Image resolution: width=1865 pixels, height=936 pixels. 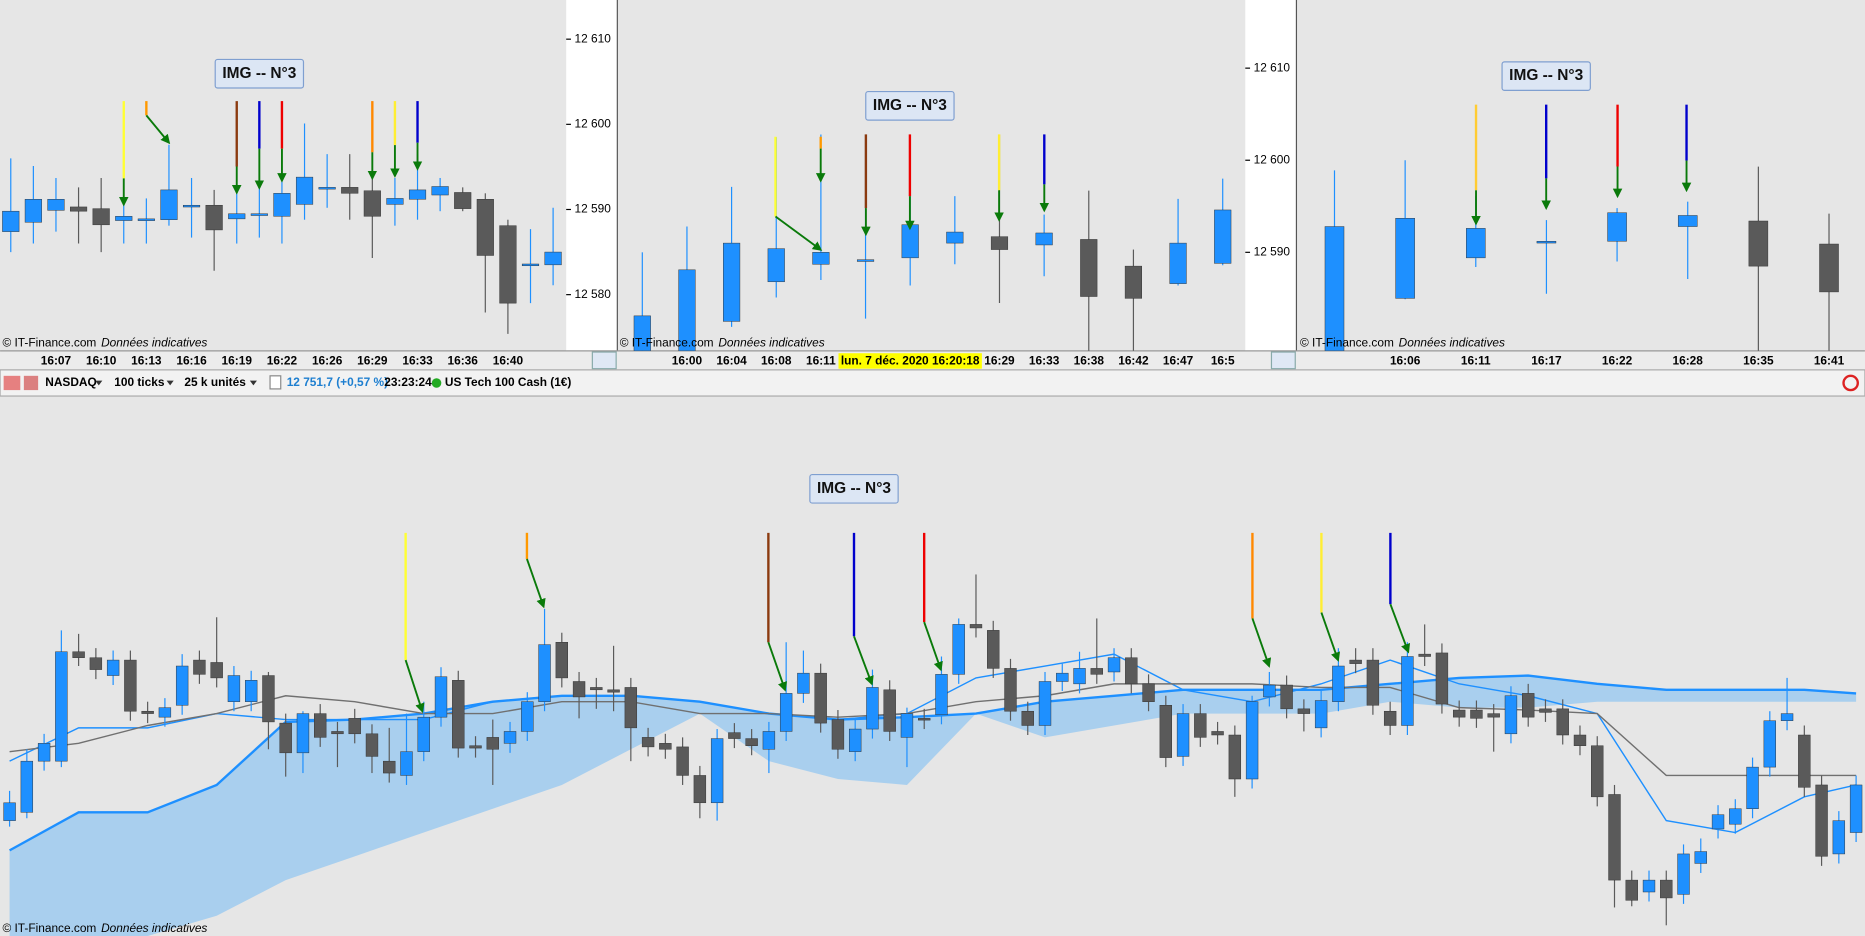 I want to click on refresh-icon, so click(x=1850, y=383).